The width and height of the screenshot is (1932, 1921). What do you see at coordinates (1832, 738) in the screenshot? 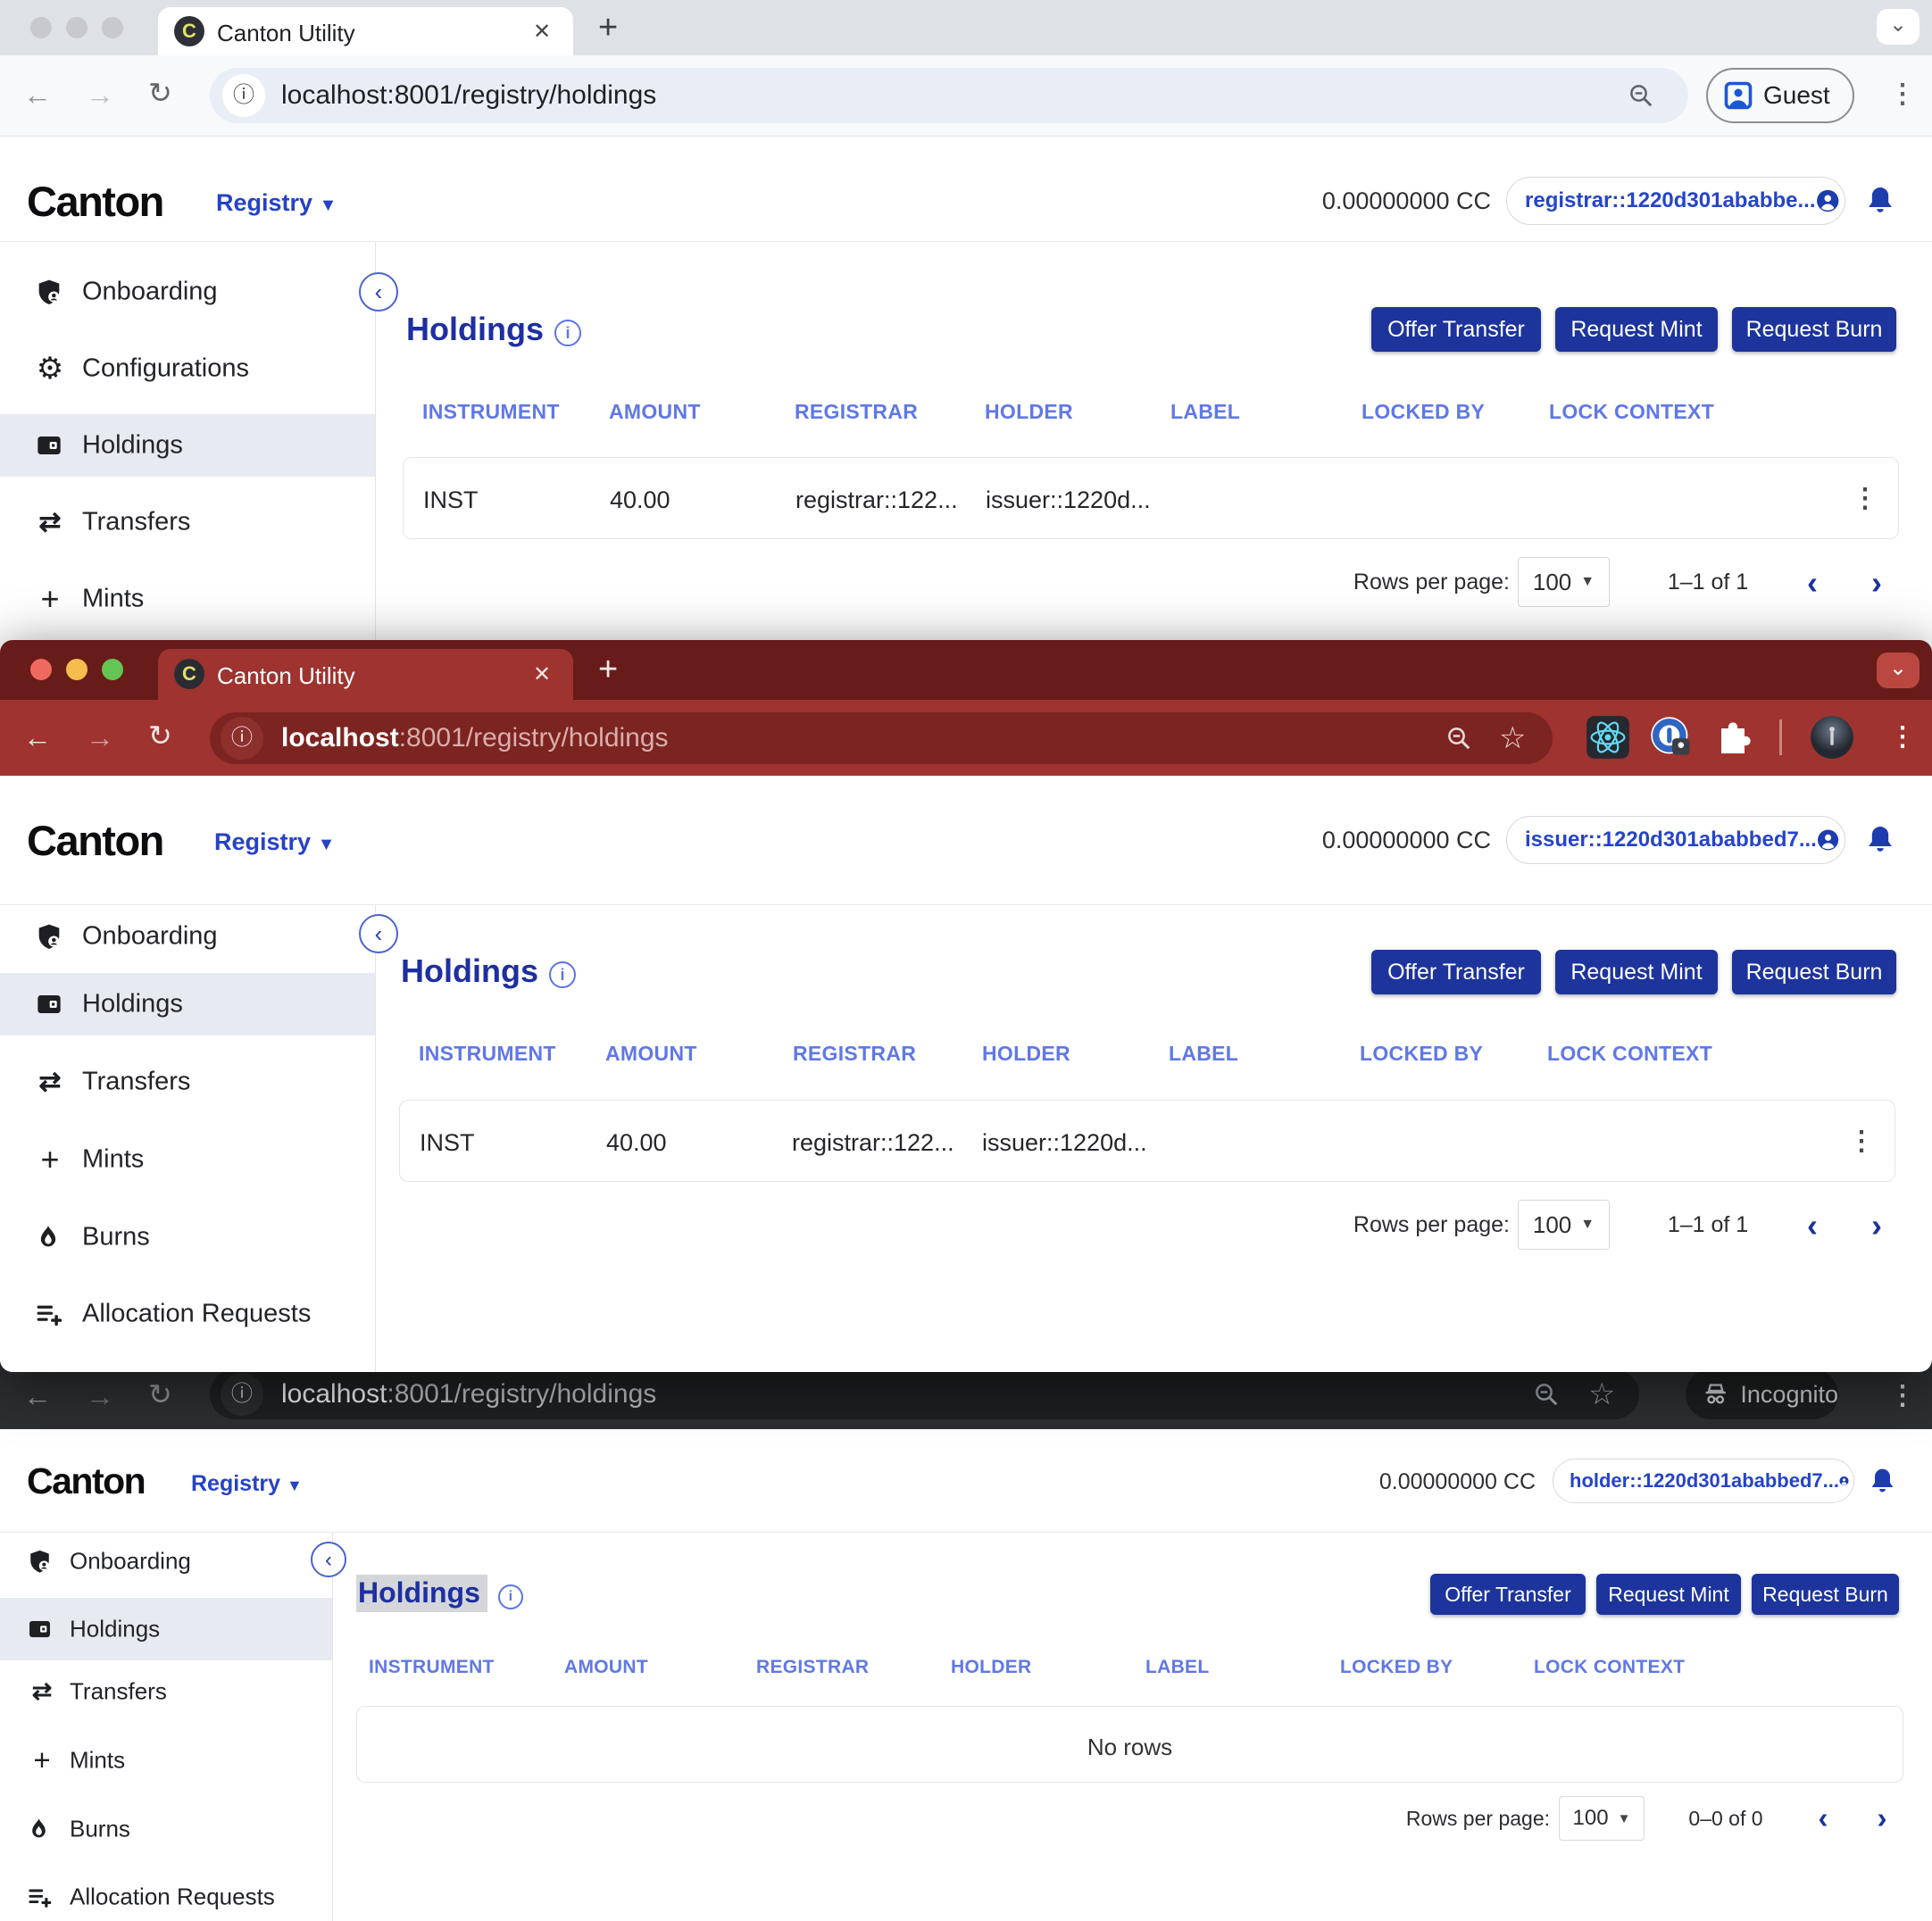
I see `profile-avatar-photo` at bounding box center [1832, 738].